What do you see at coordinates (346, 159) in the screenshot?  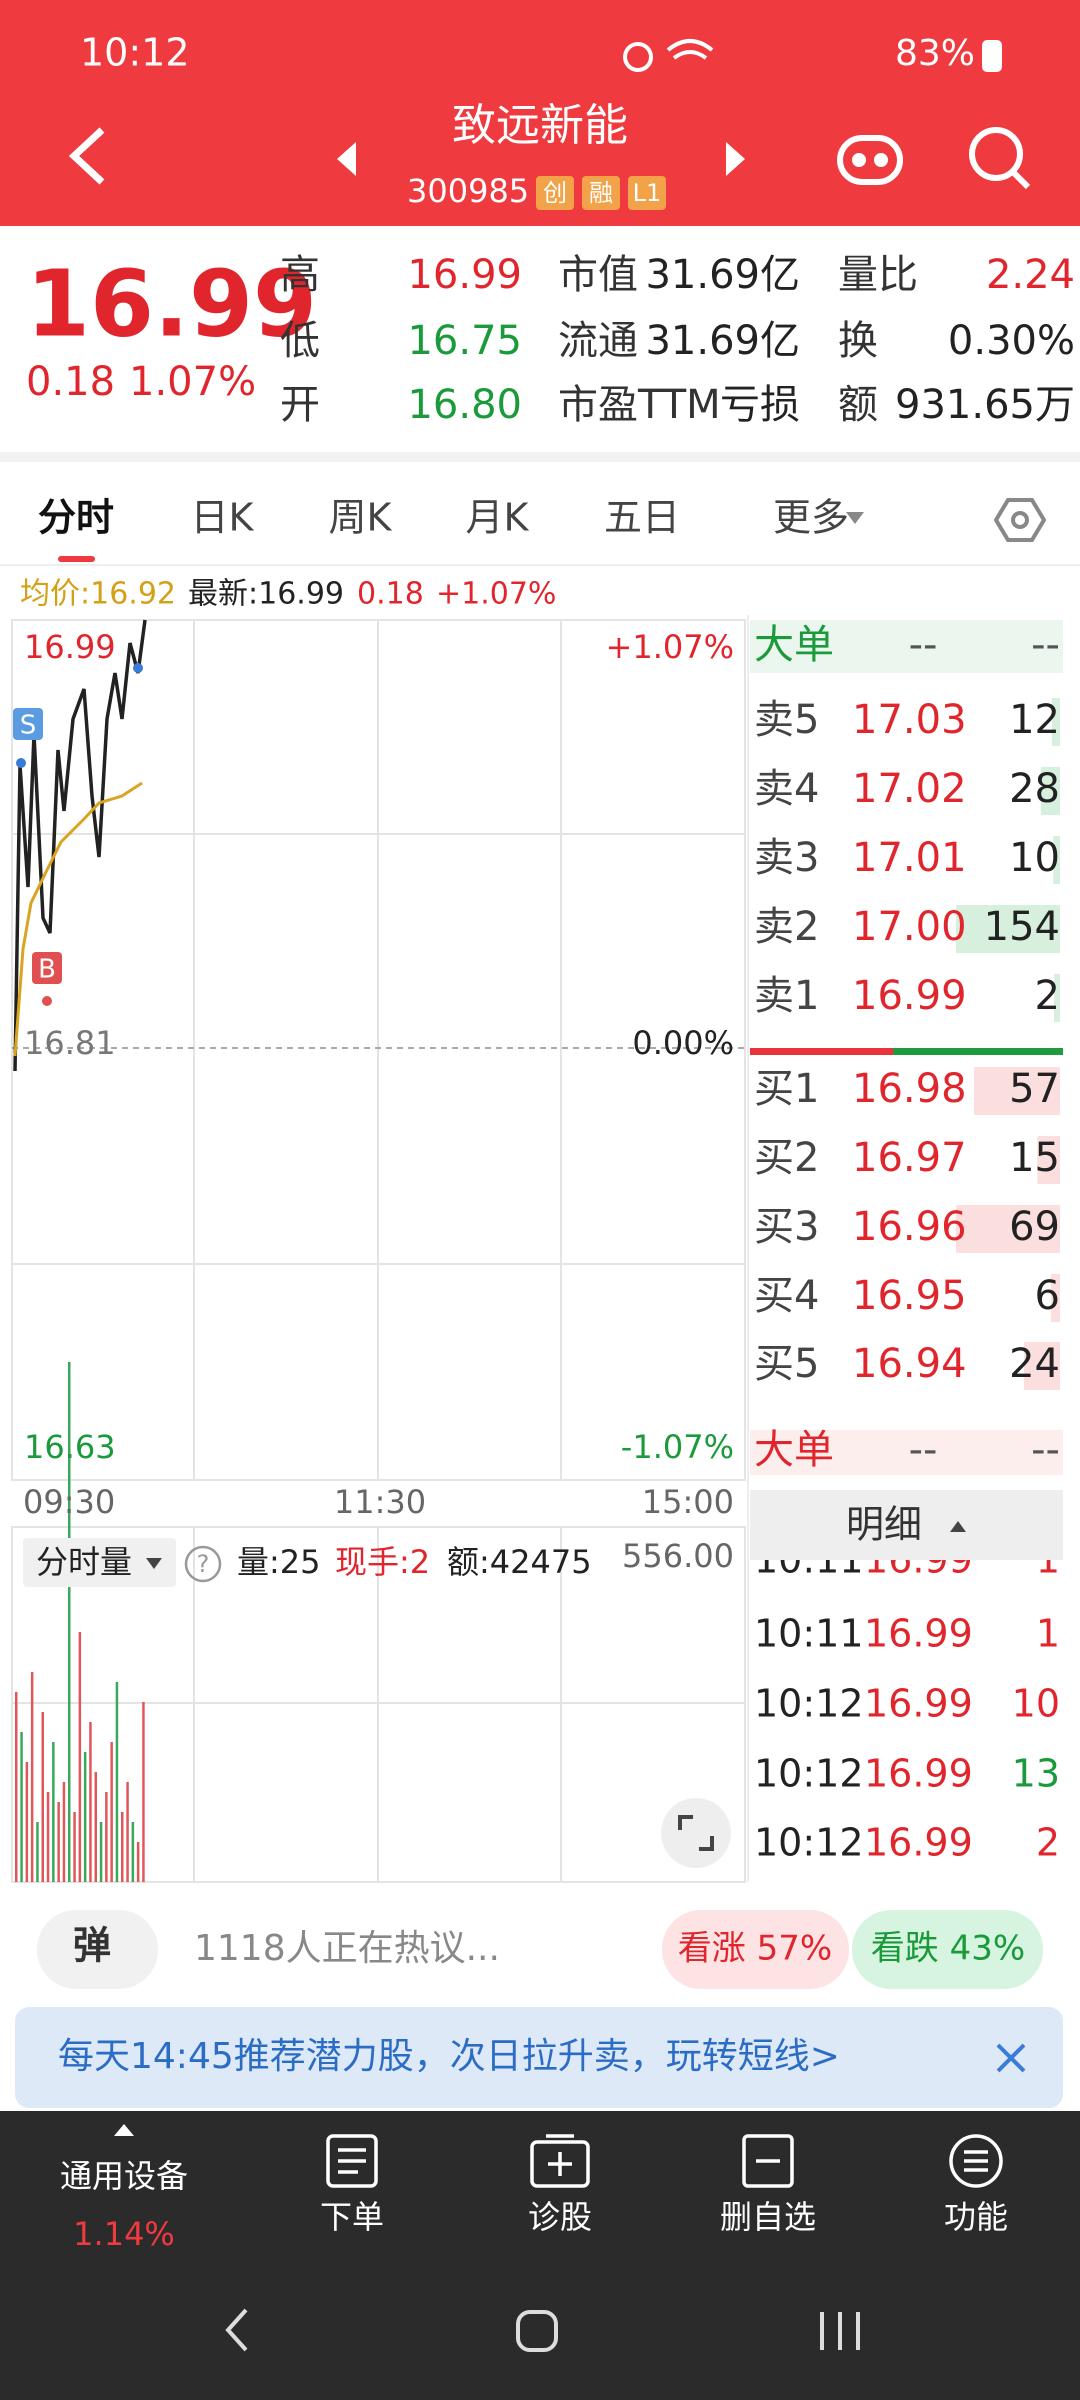 I see `prev-stock` at bounding box center [346, 159].